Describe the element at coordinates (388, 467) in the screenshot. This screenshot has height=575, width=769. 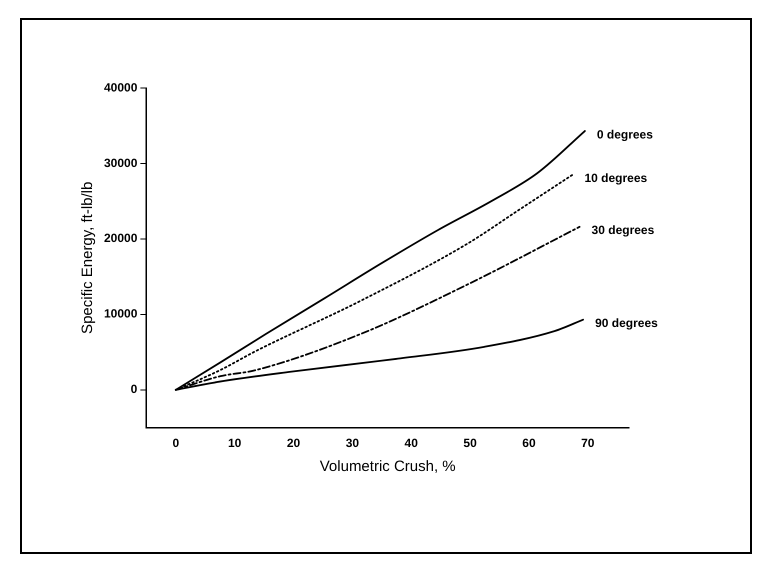
I see `x-axis-title: Volumetric Crush, %` at that location.